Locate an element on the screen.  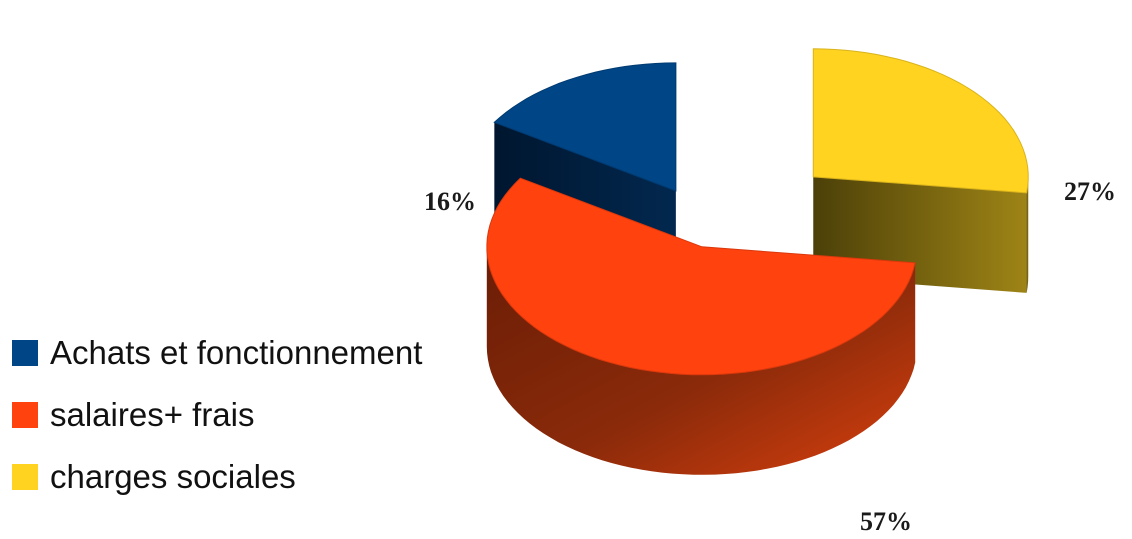
legend-label-salaires: salaires+ frais is located at coordinates (152, 414).